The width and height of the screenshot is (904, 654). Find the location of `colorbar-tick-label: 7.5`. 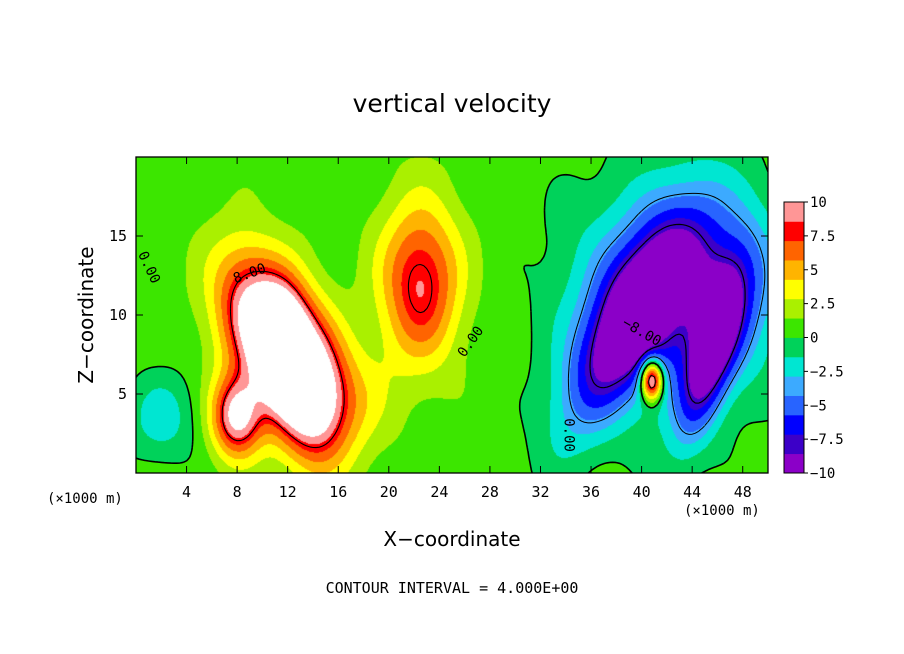

colorbar-tick-label: 7.5 is located at coordinates (822, 237).